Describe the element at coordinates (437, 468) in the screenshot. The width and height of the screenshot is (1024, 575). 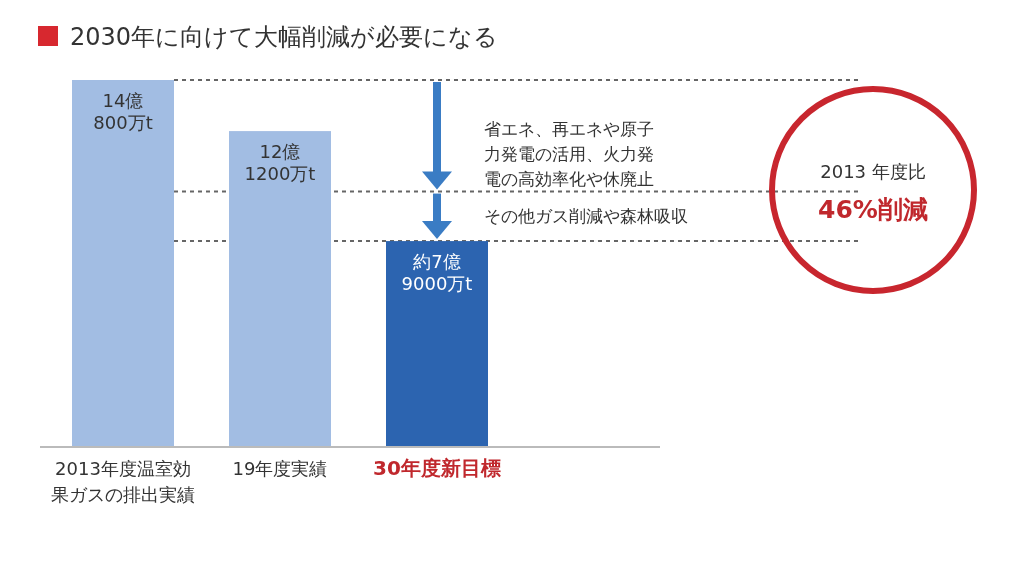
I see `x-tick-label: 30年度新目標` at that location.